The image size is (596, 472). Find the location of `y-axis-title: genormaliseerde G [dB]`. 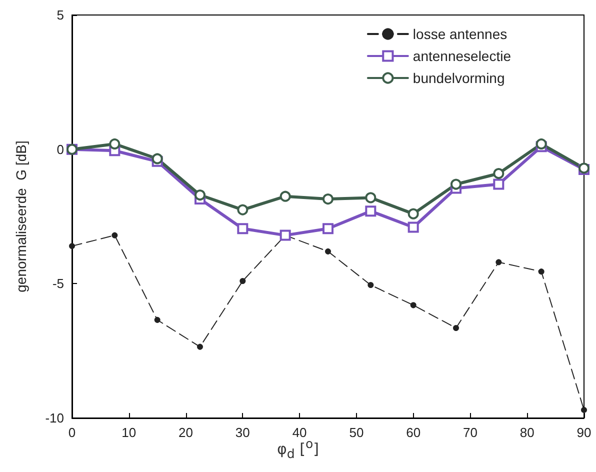

y-axis-title: genormaliseerde G [dB] is located at coordinates (21, 216).